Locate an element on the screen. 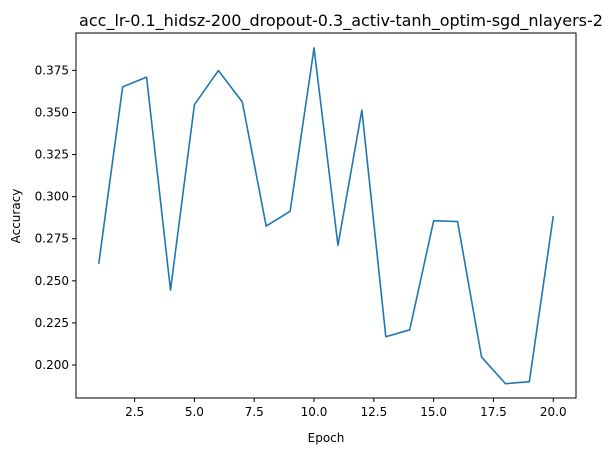 This screenshot has width=608, height=455. y-axis-label: Accuracy is located at coordinates (16, 216).